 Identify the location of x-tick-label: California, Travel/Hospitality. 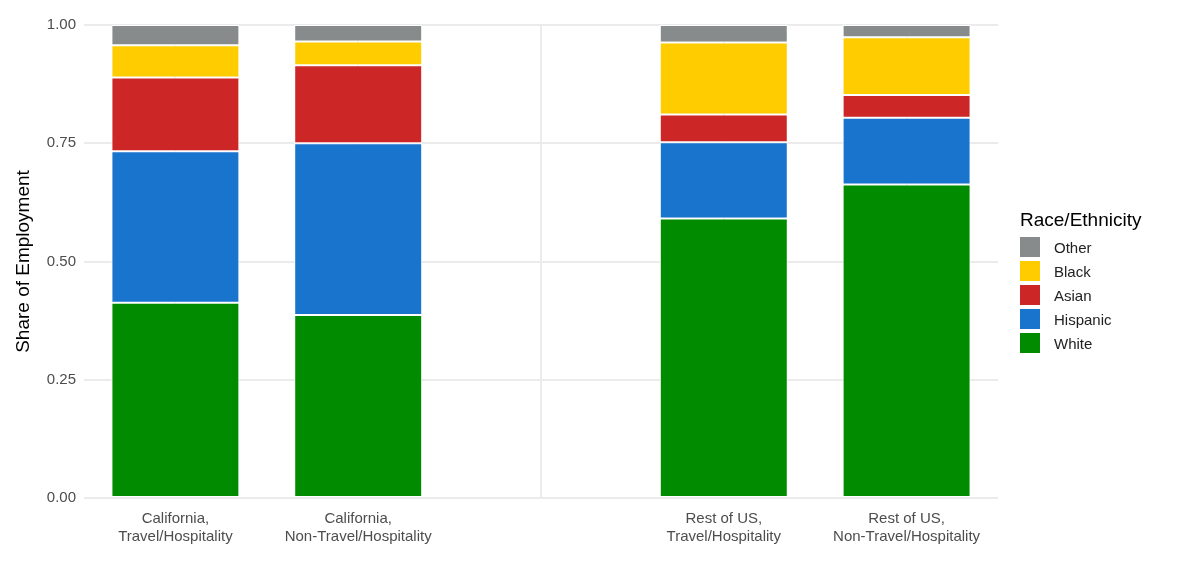
(176, 527).